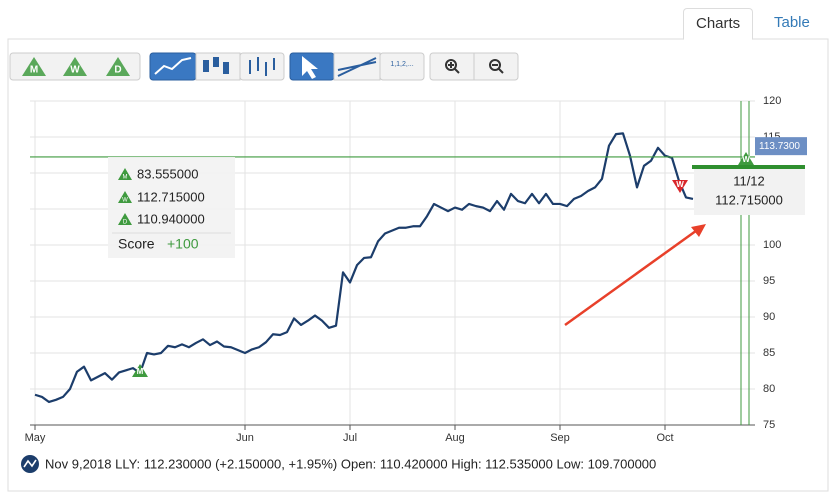 Image resolution: width=835 pixels, height=496 pixels. I want to click on btn-zoom-in, so click(452, 66).